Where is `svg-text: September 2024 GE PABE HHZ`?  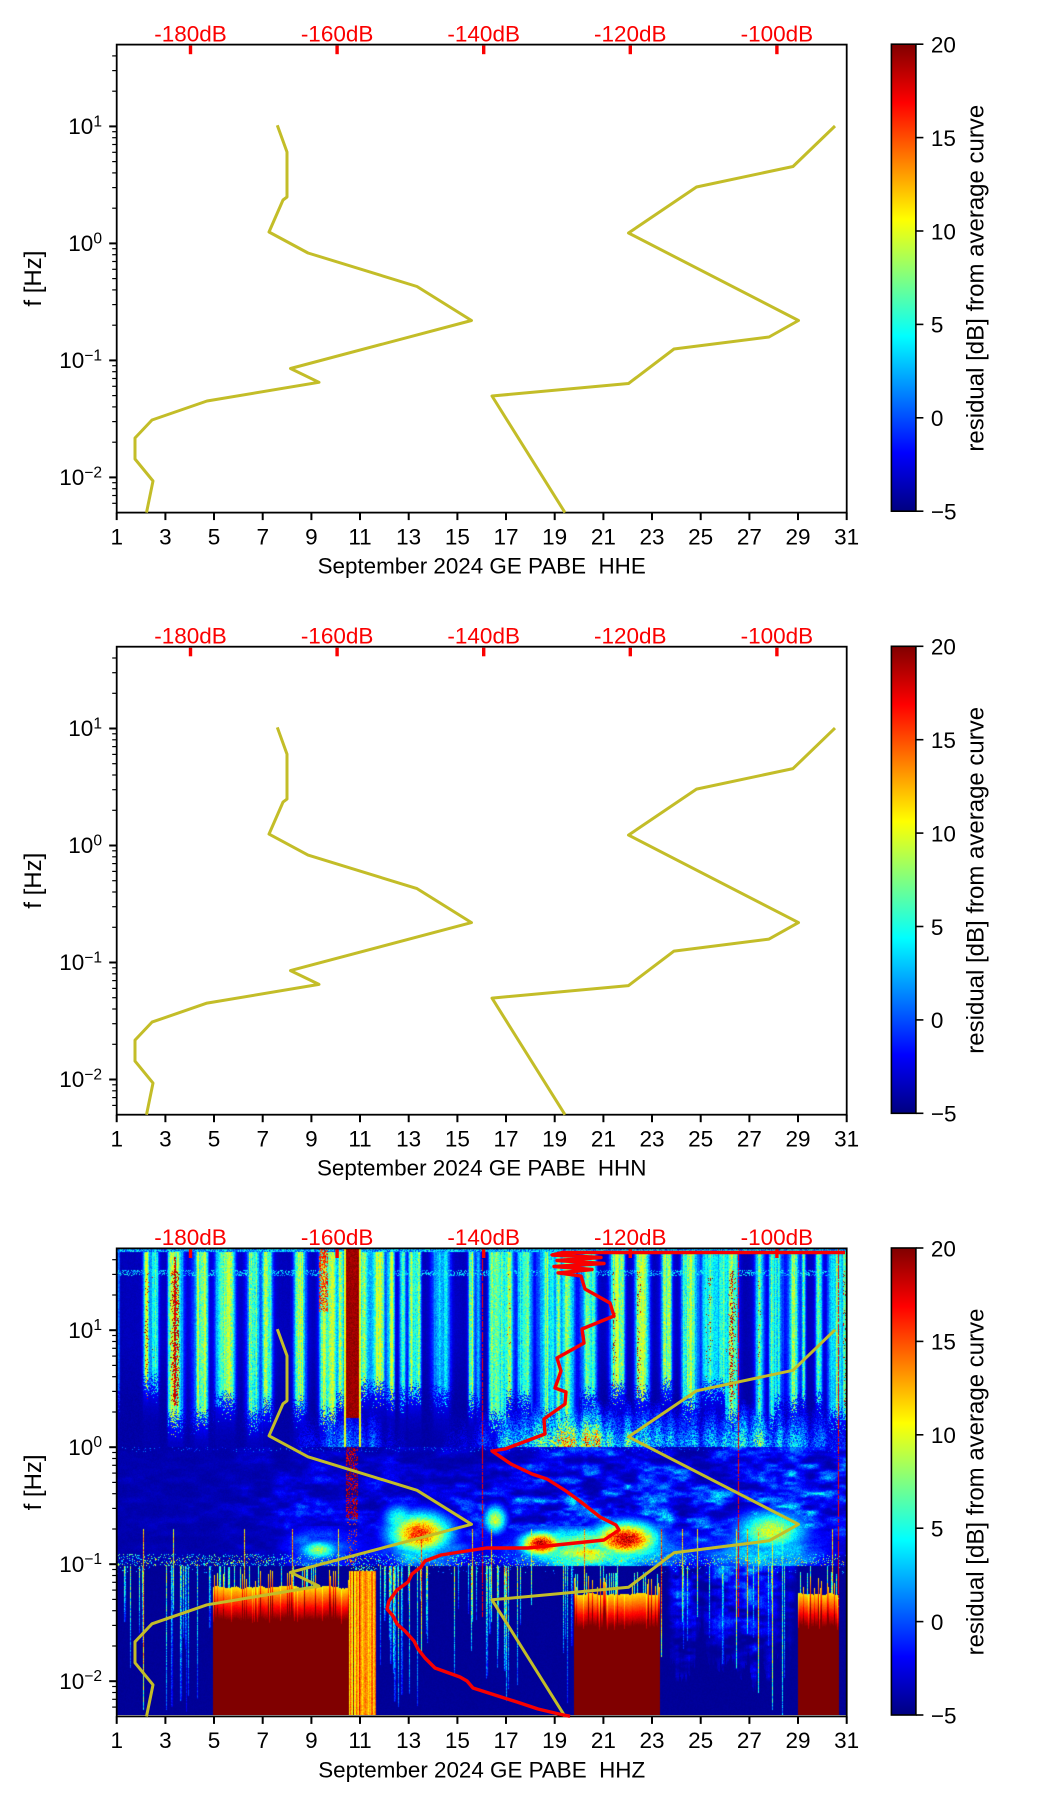
svg-text: September 2024 GE PABE HHZ is located at coordinates (481, 1769).